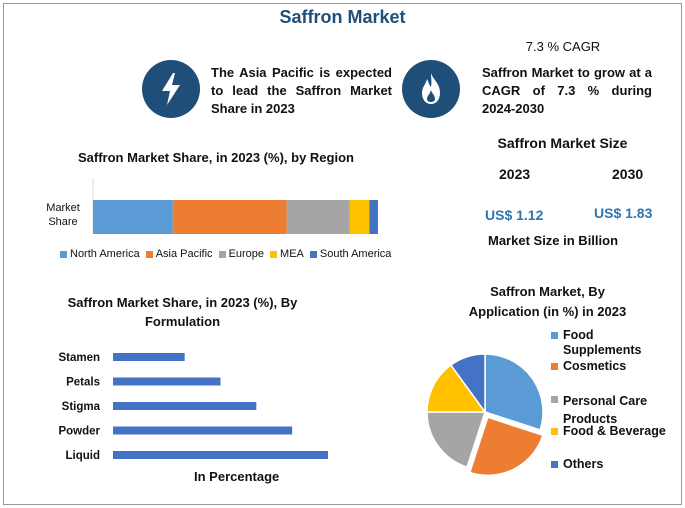  I want to click on legend-label: MEA, so click(292, 254).